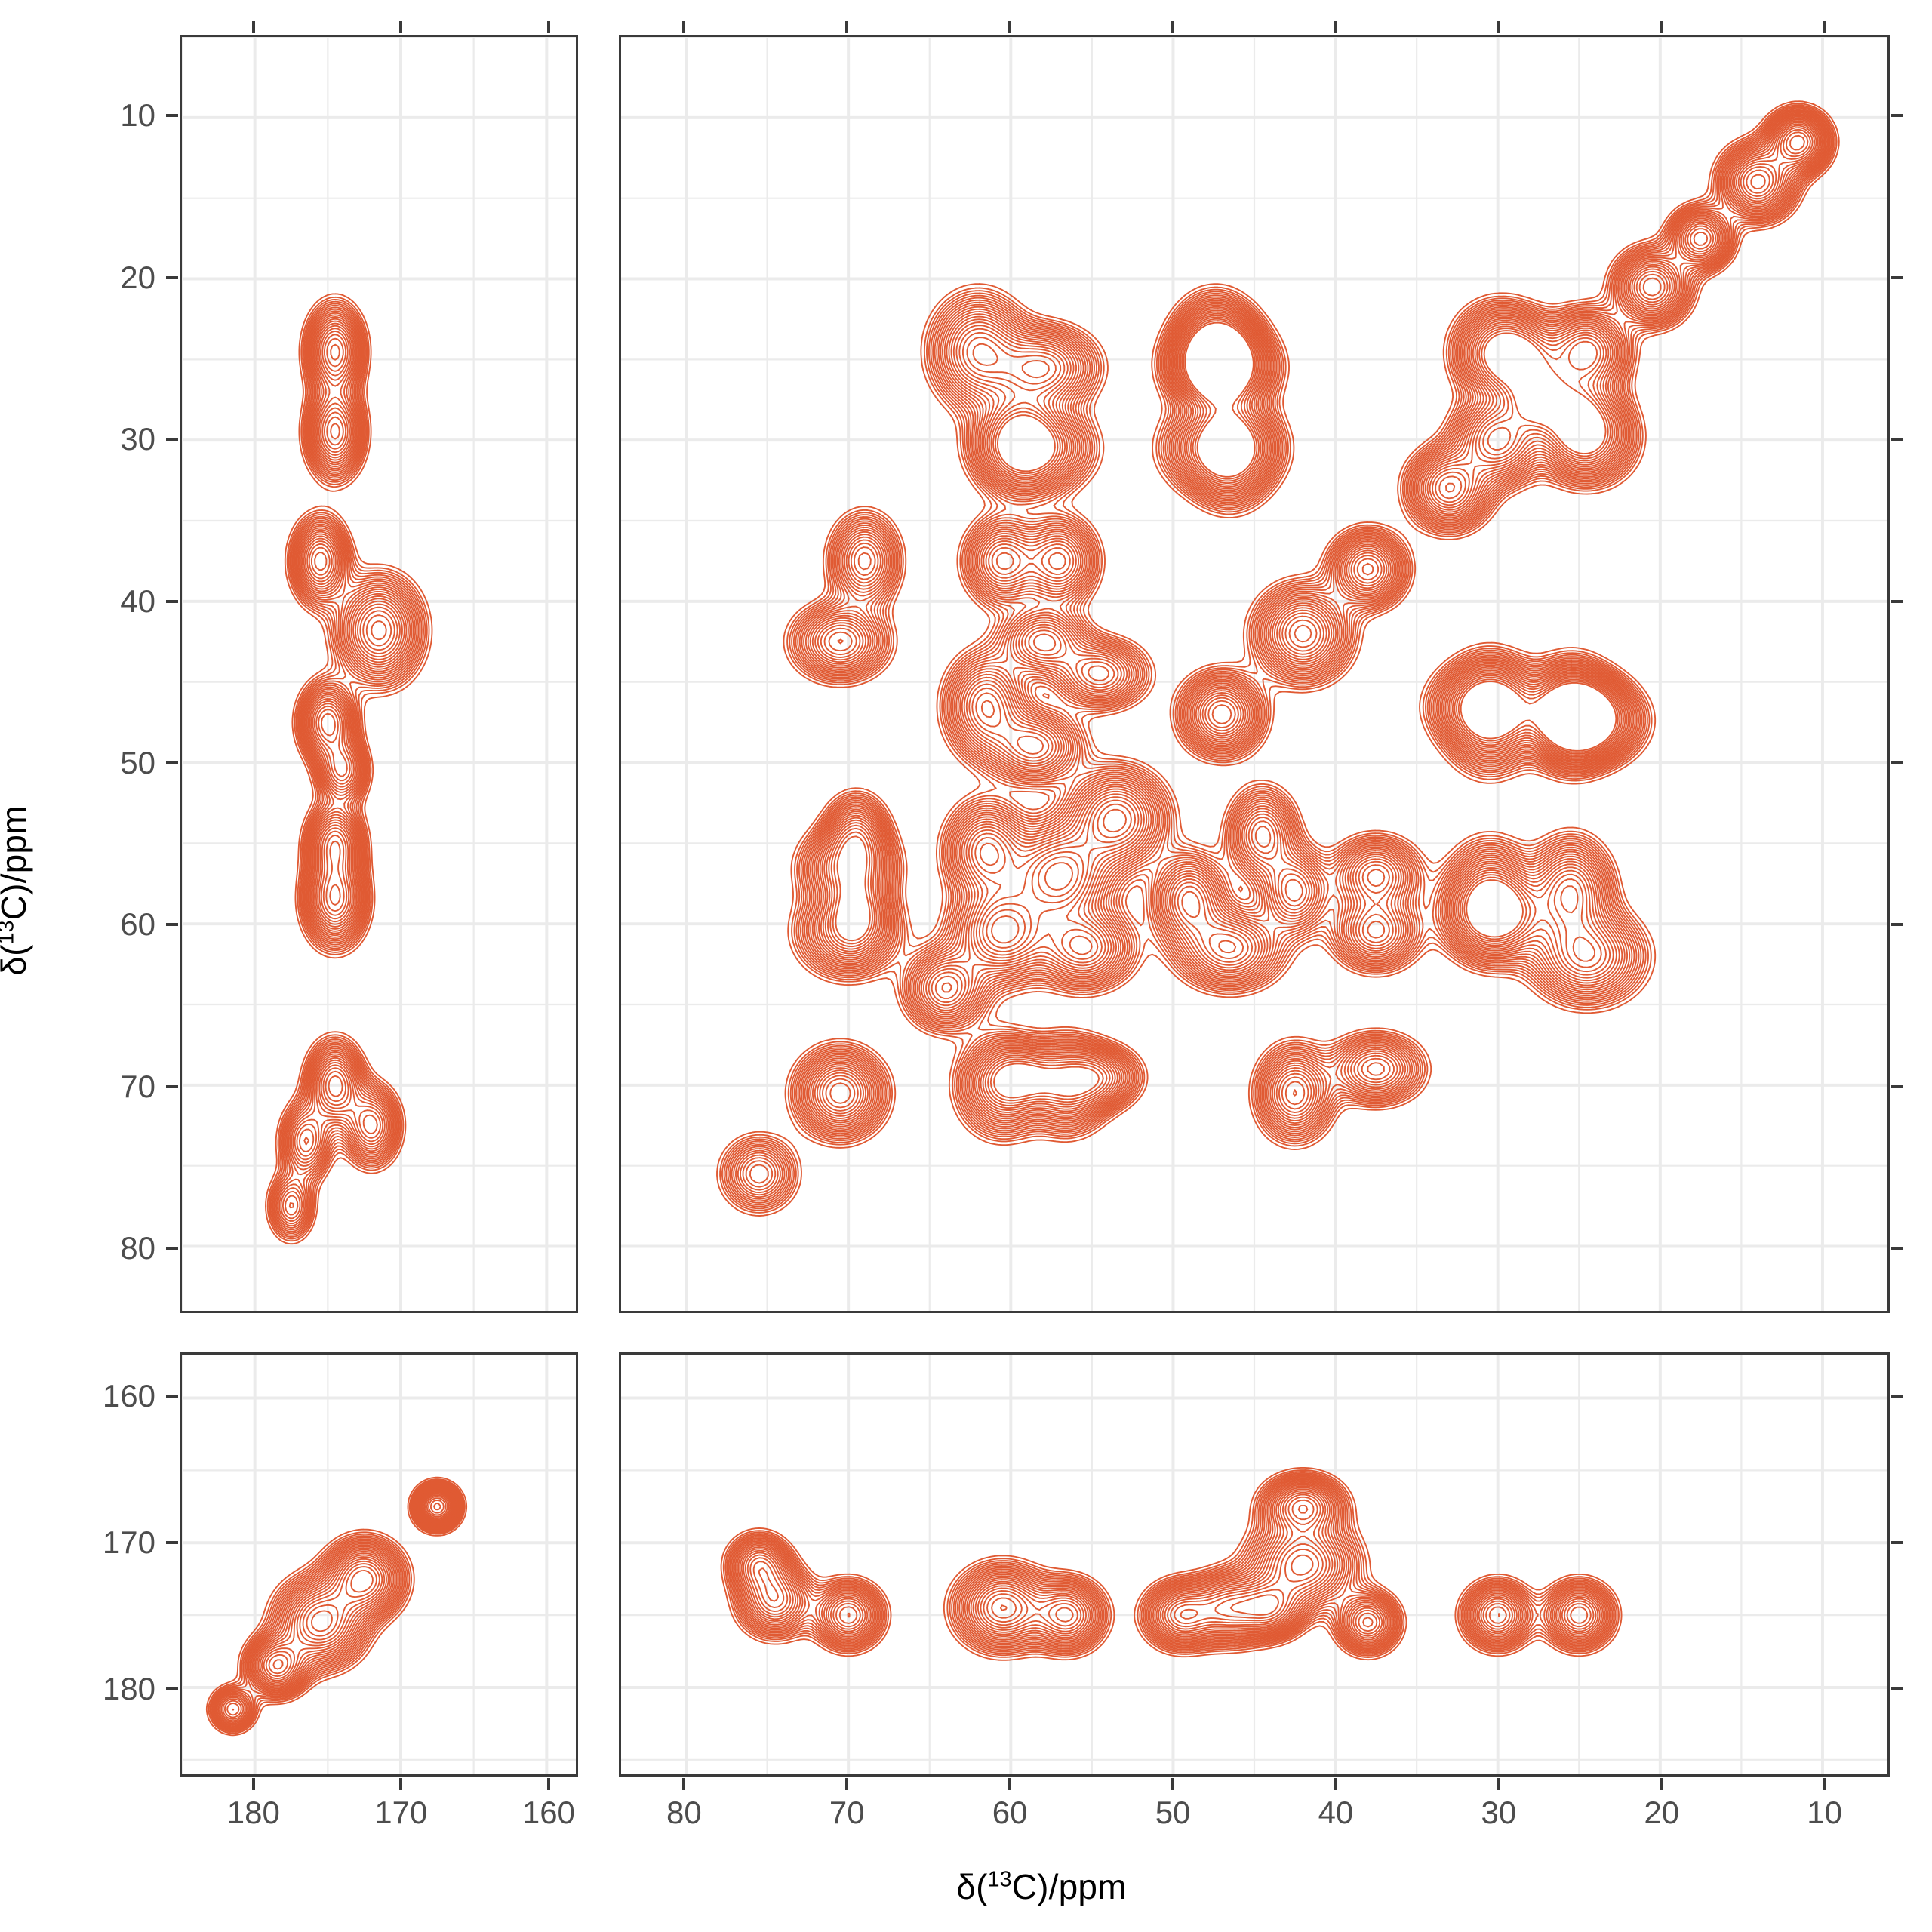  Describe the element at coordinates (972, 1886) in the screenshot. I see `x-axis-title-prefix: δ(` at that location.